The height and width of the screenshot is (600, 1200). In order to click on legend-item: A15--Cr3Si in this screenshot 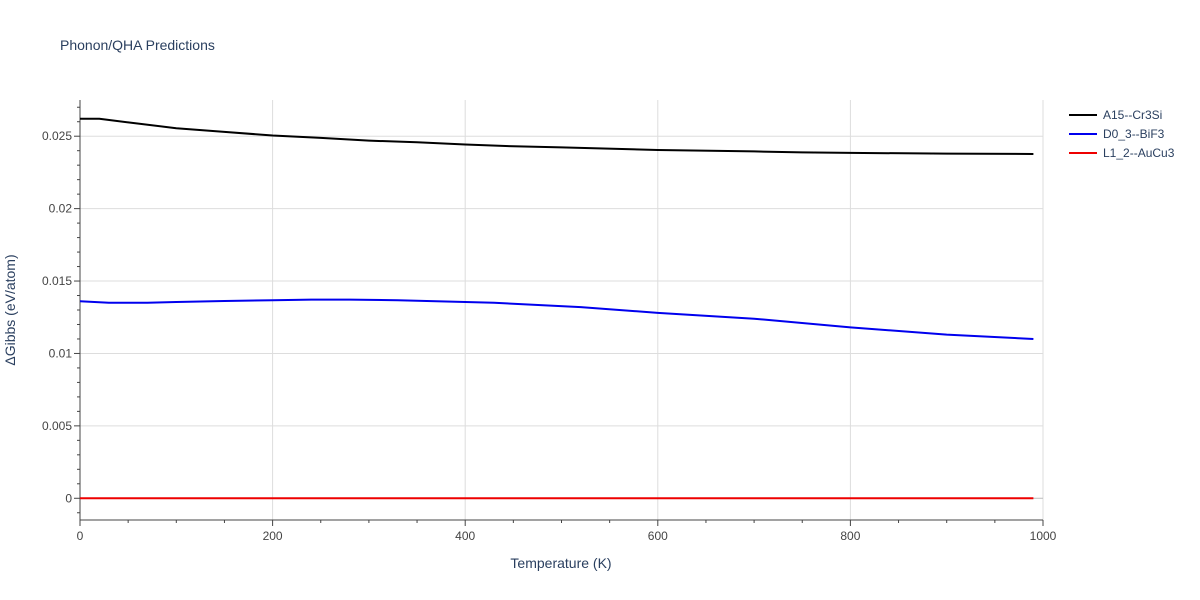, I will do `click(1115, 115)`.